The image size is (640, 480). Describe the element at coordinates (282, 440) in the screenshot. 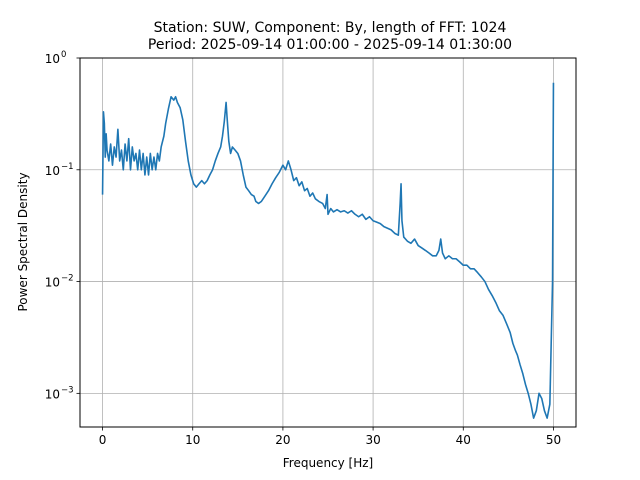

I see `x-tick-label: 20` at that location.